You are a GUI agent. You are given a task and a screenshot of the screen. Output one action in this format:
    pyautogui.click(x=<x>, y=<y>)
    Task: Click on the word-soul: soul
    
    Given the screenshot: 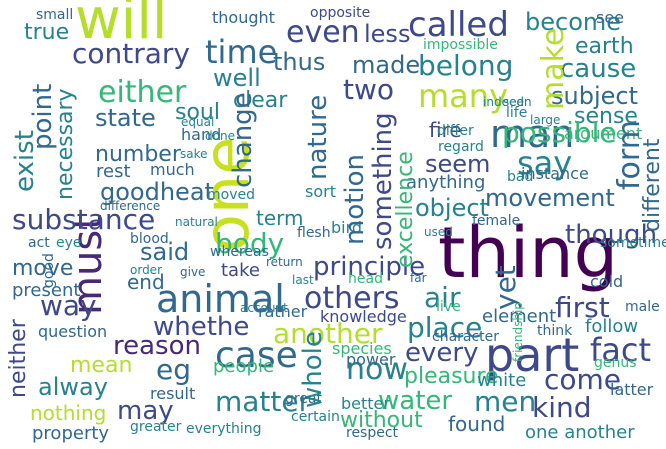 What is the action you would take?
    pyautogui.click(x=197, y=112)
    